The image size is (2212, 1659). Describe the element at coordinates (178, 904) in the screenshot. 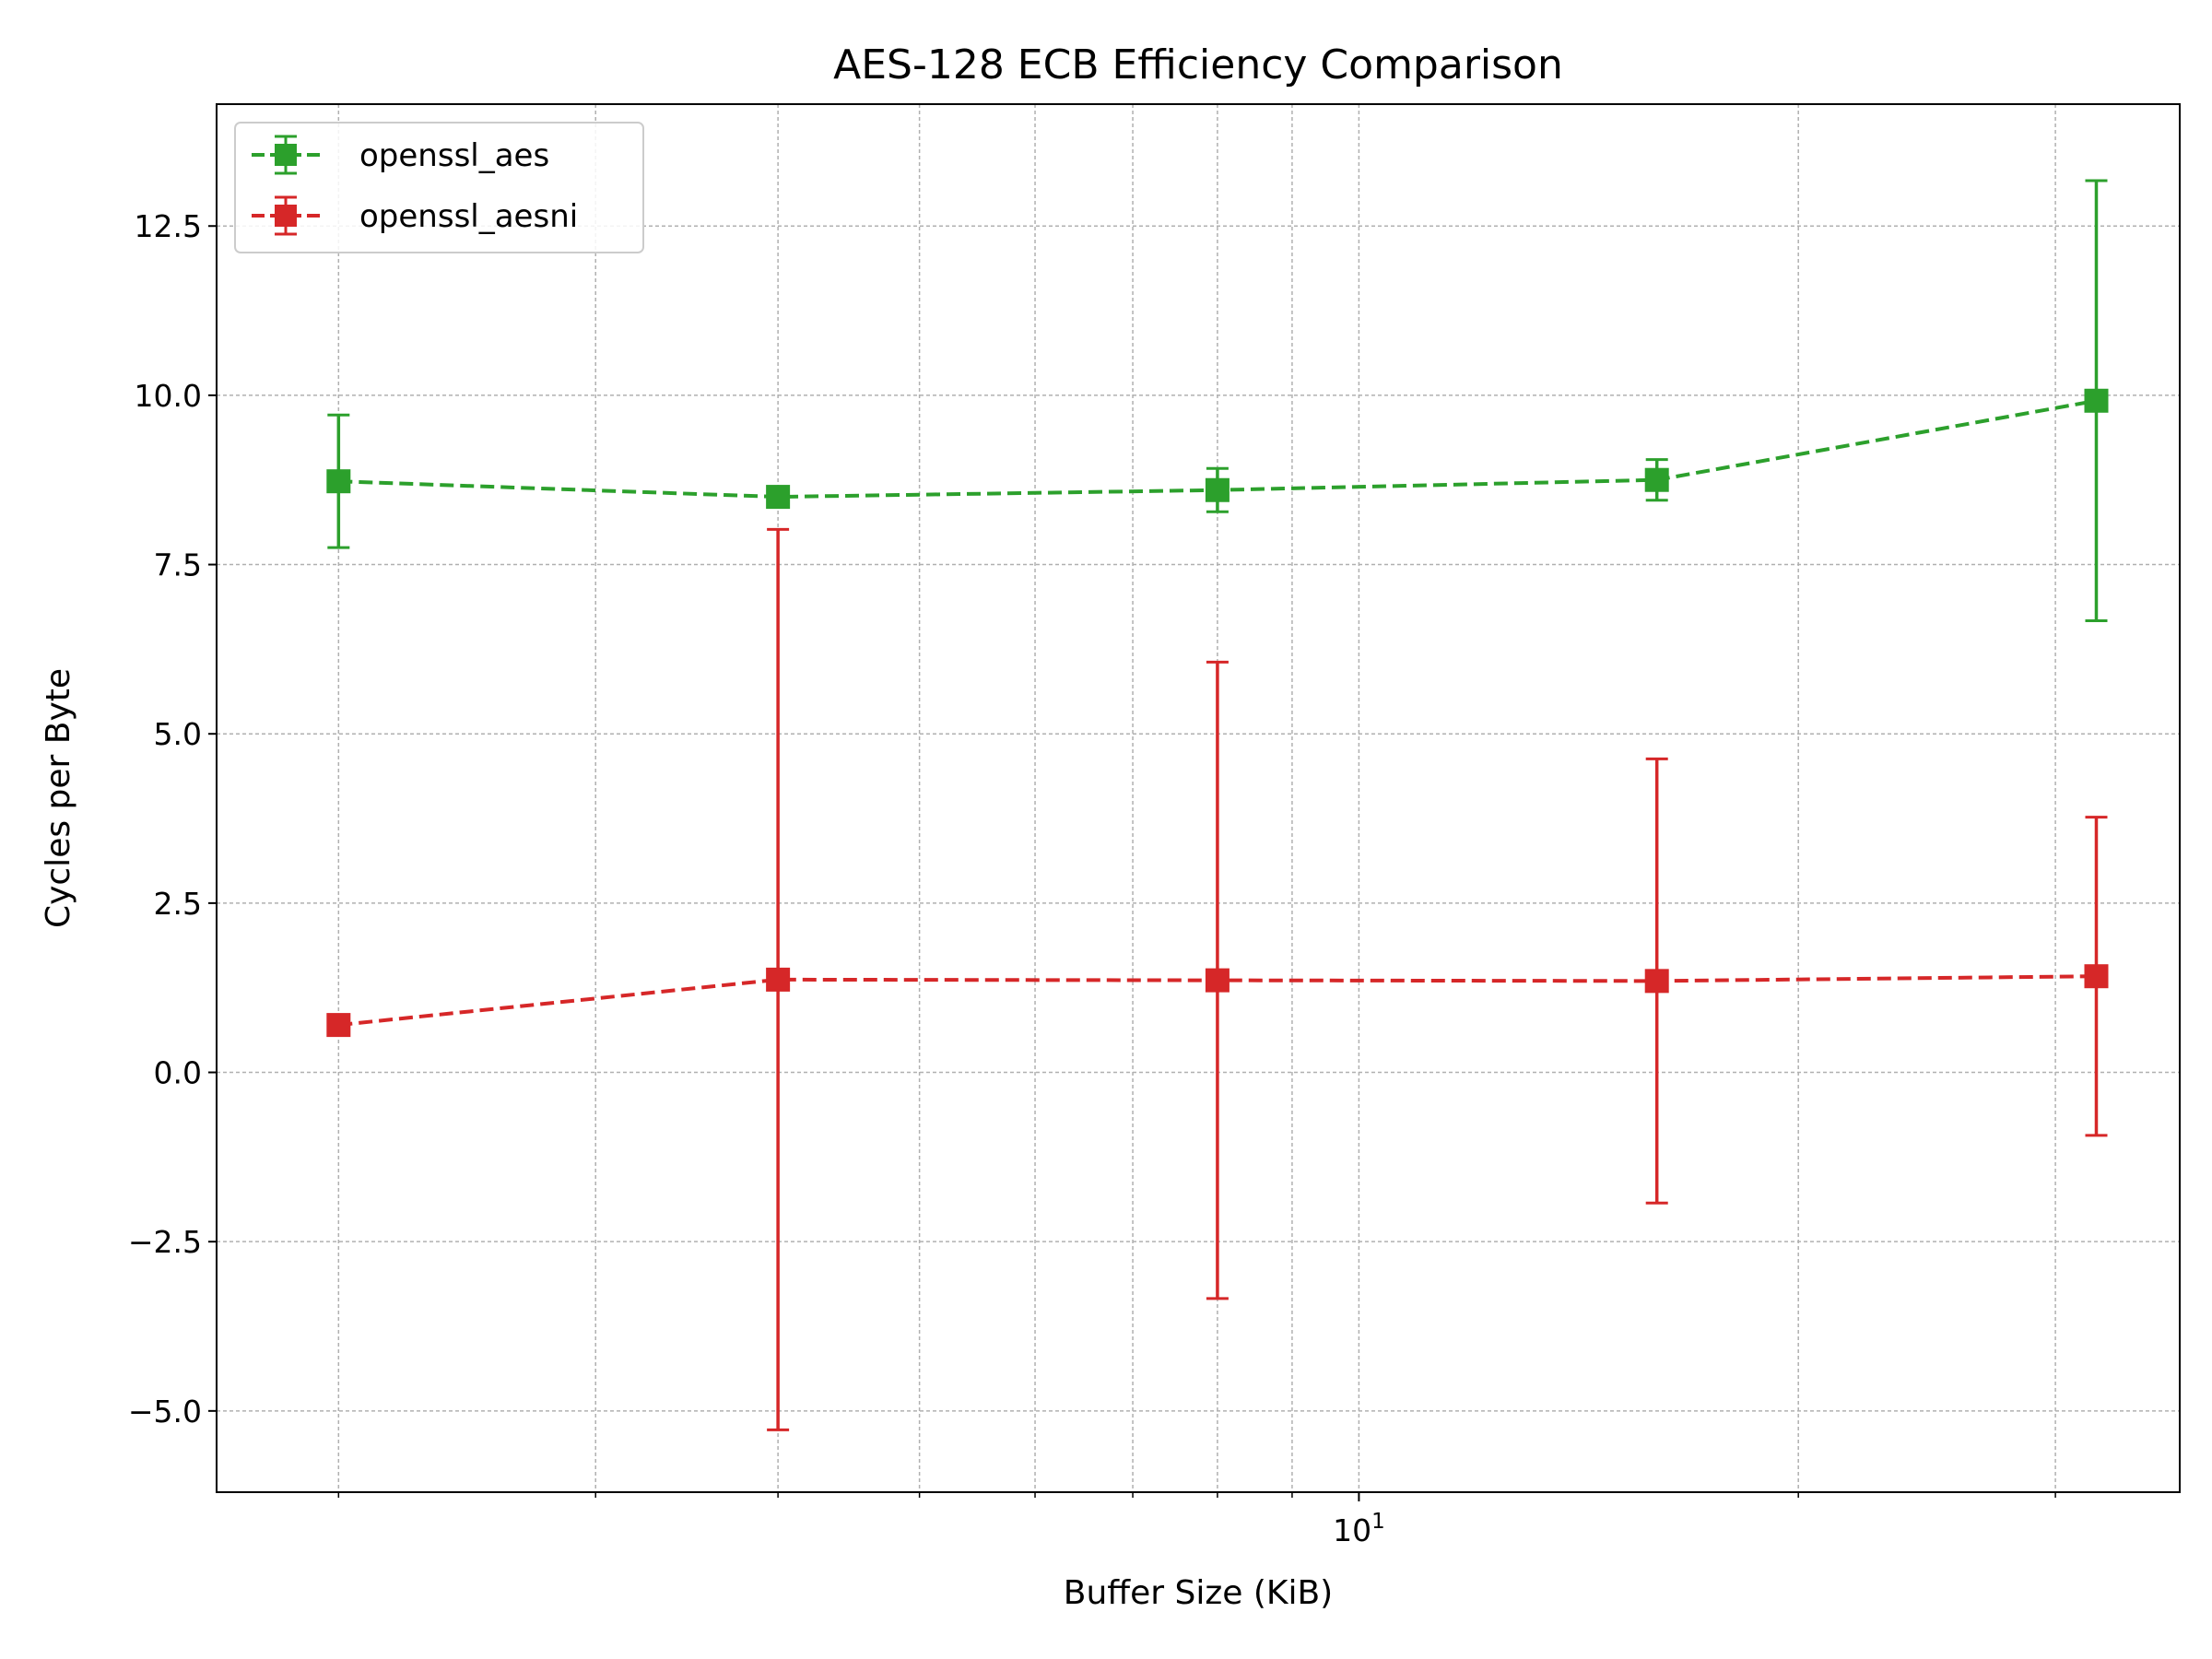

I see `y-tick-label: 2.5` at that location.